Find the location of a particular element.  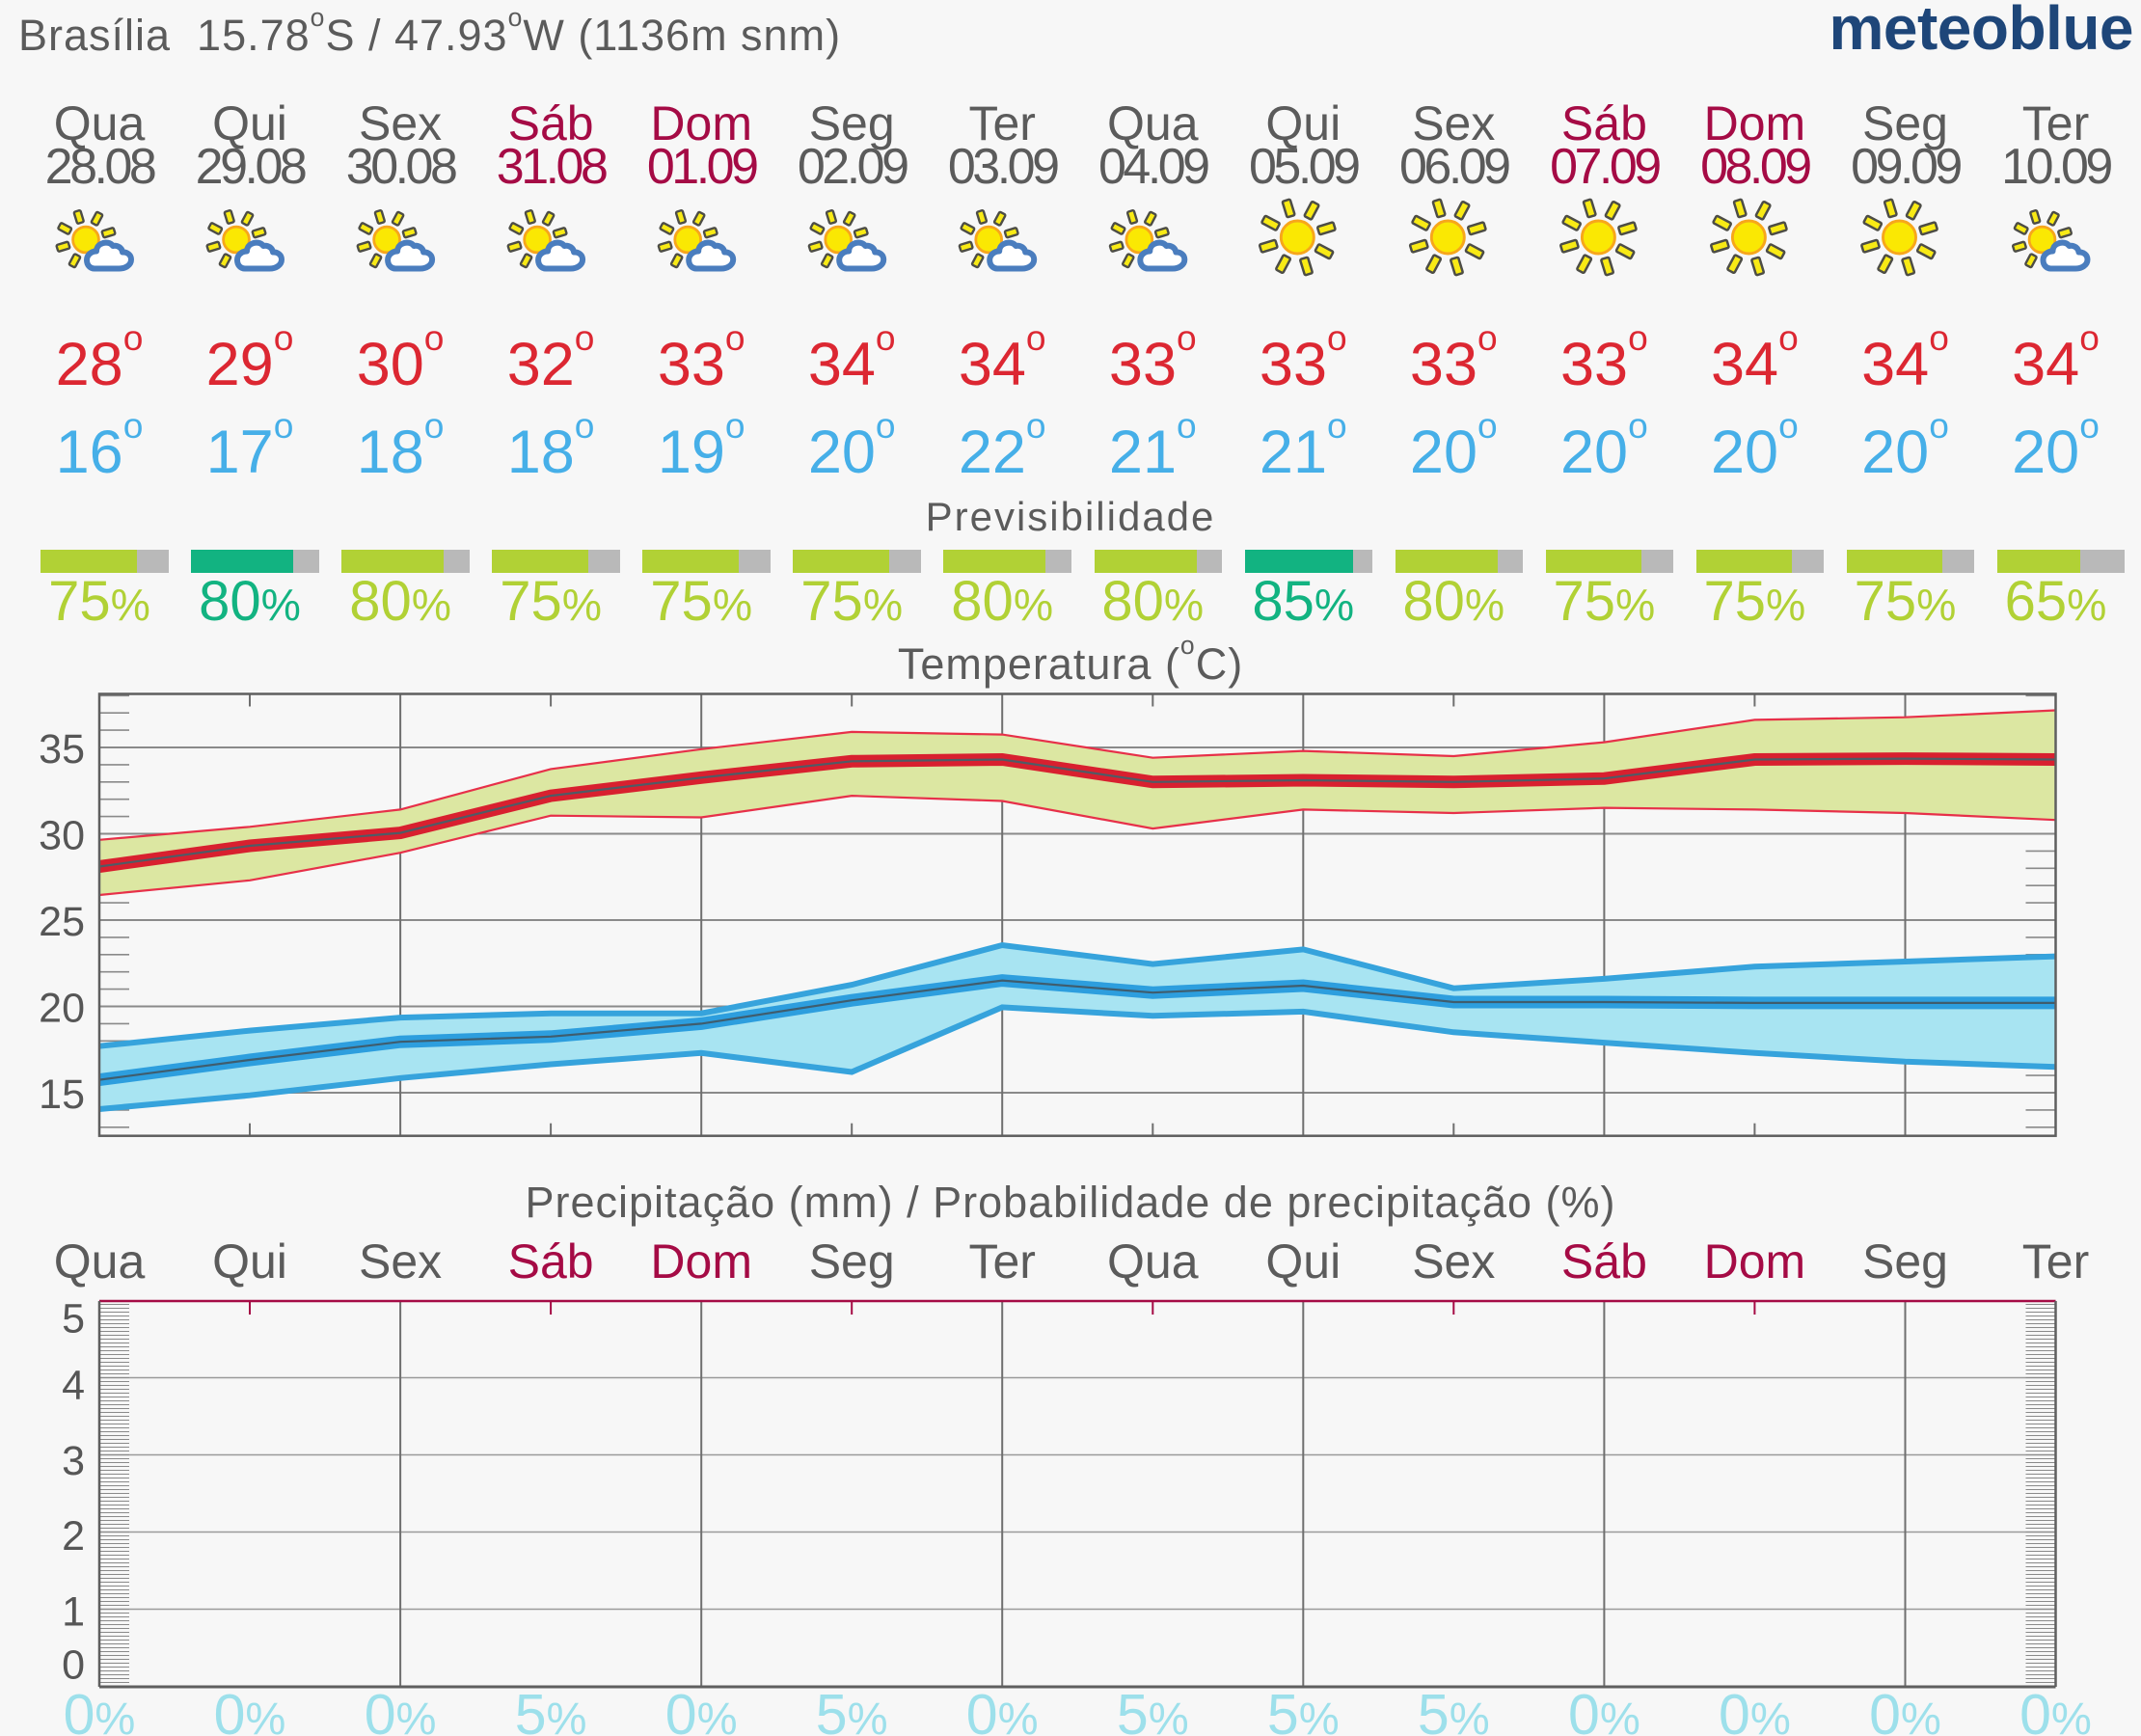

svg-text: 4 is located at coordinates (74, 1386).